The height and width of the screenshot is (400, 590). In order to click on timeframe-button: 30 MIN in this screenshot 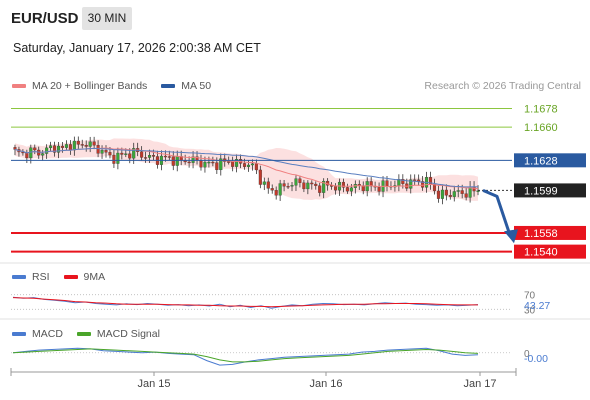, I will do `click(107, 18)`.